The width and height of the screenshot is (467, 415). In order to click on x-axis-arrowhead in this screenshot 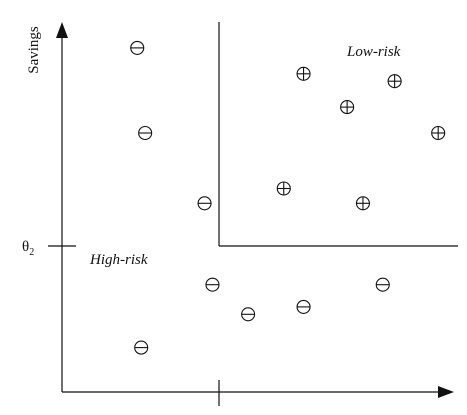, I will do `click(446, 392)`.